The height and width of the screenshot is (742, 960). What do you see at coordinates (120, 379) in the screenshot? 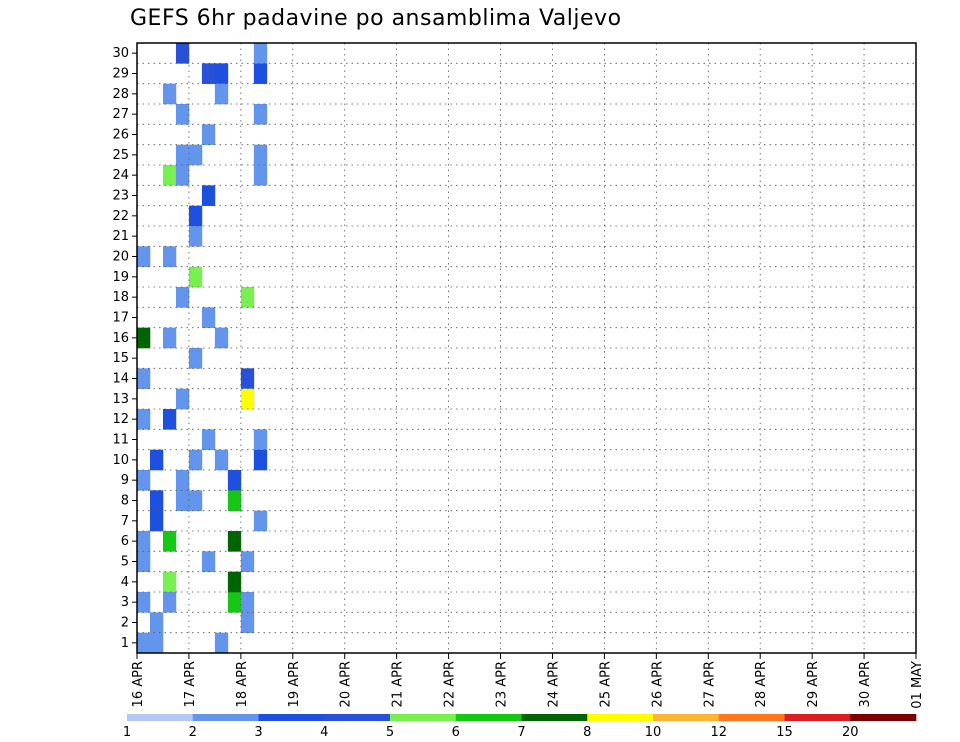
I see `y-tick-label: 14` at bounding box center [120, 379].